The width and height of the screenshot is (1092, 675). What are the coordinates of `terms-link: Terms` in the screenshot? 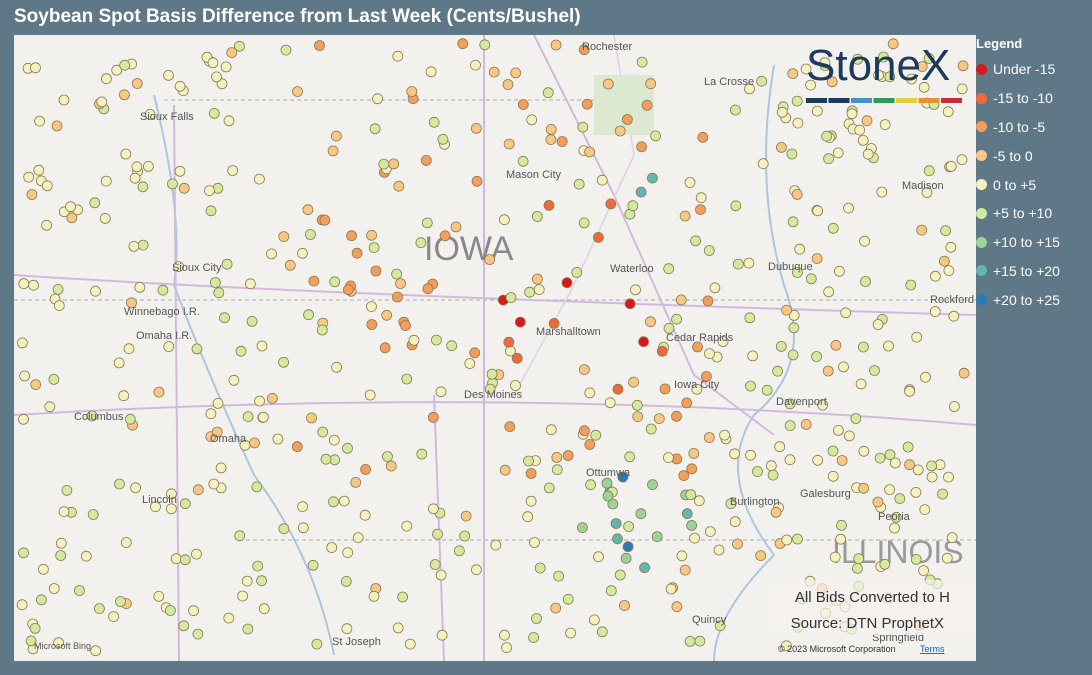 It's located at (932, 649).